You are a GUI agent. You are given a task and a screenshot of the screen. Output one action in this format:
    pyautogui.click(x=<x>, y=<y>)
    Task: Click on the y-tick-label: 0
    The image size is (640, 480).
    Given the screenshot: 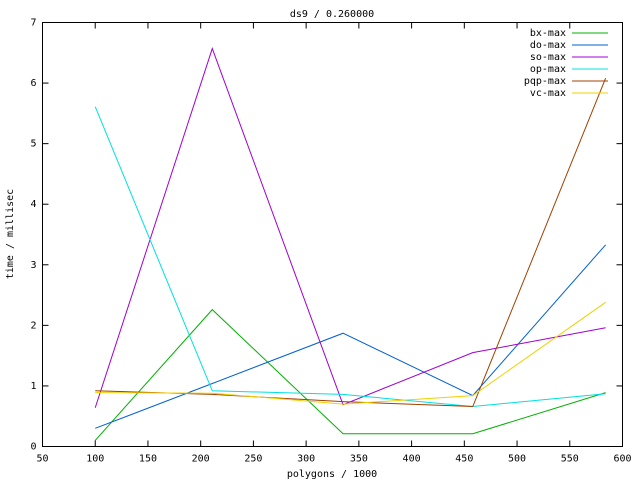 What is the action you would take?
    pyautogui.click(x=33, y=447)
    